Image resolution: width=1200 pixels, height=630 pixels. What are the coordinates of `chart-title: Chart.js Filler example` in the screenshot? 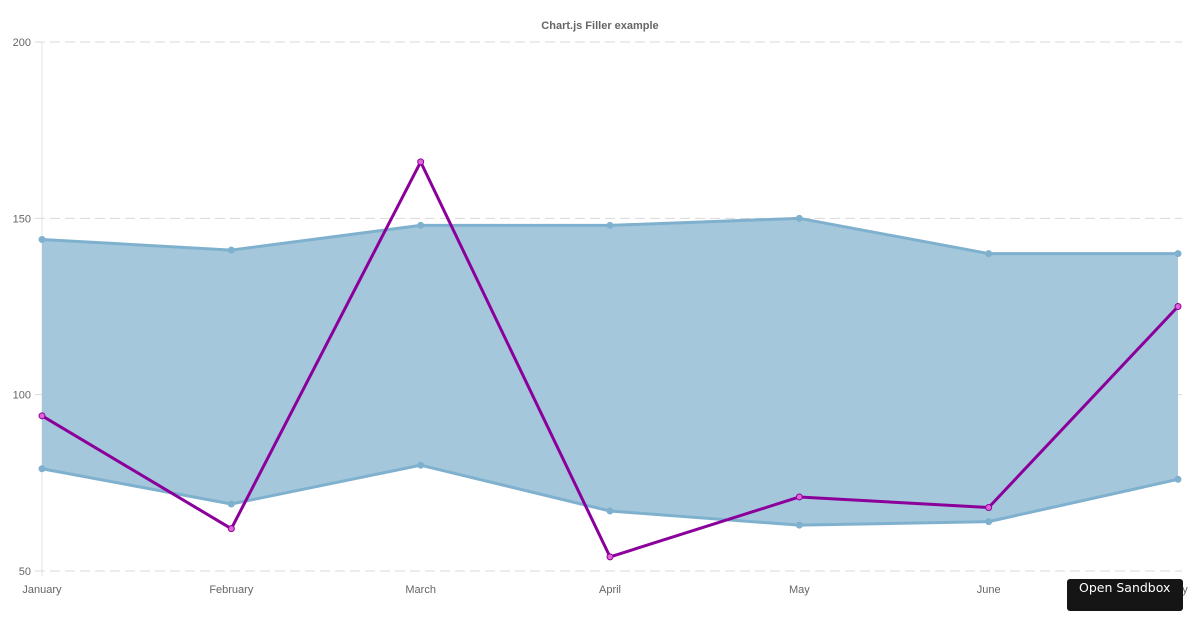 It's located at (599, 26).